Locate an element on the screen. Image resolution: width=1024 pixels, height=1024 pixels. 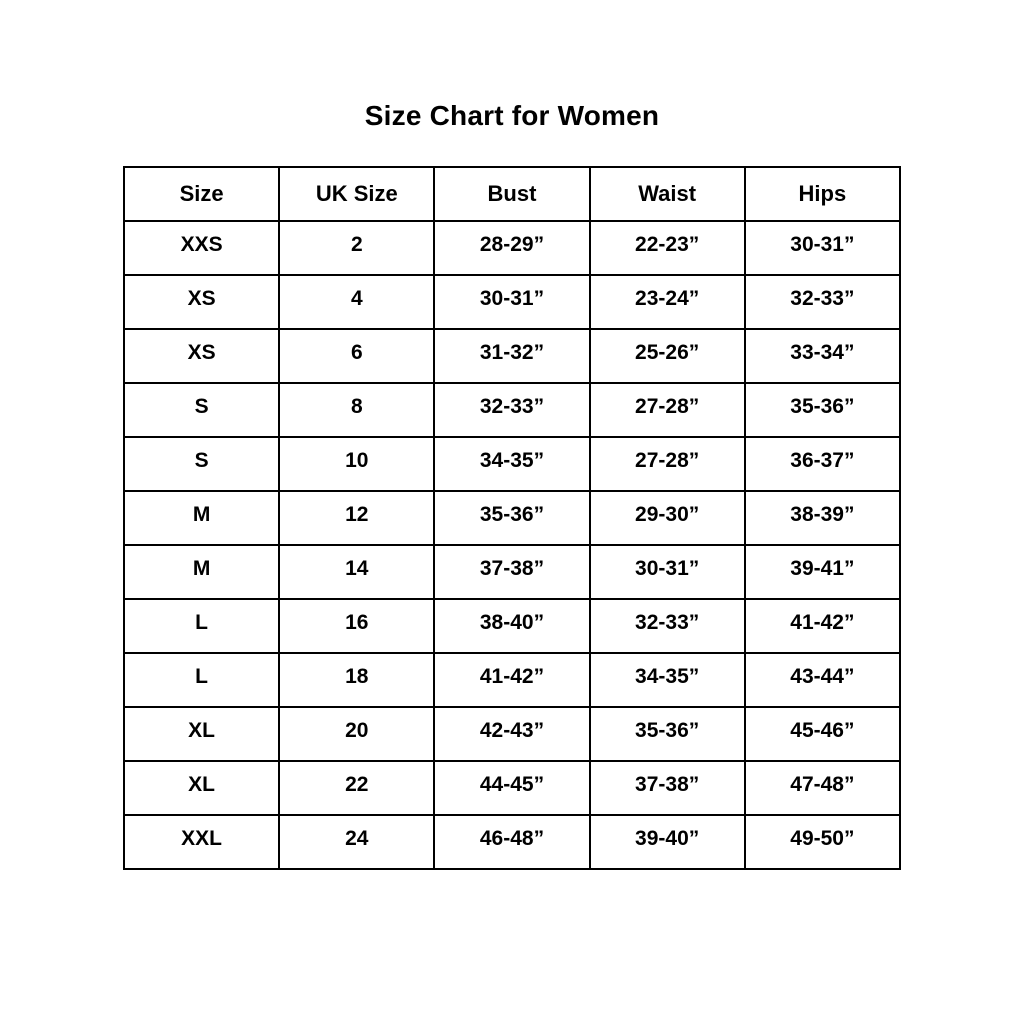
table-row: M 14 37-38” 30-31” 39-41” is located at coordinates (512, 572).